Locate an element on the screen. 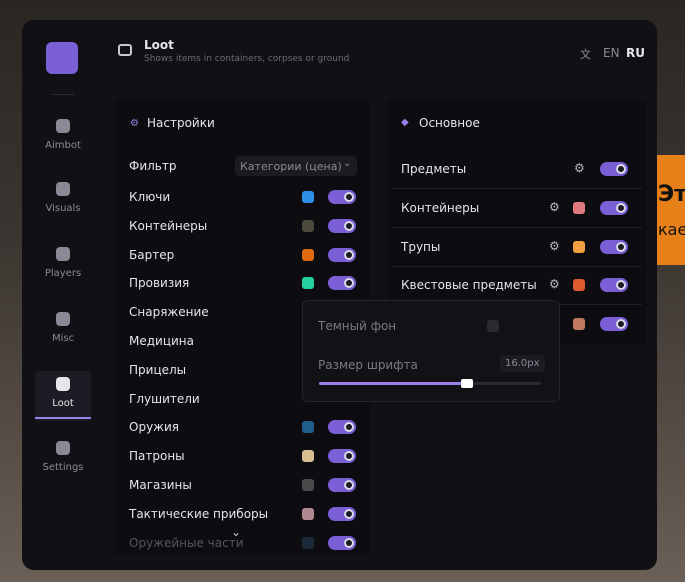 Image resolution: width=685 pixels, height=582 pixels. popup is located at coordinates (431, 351).